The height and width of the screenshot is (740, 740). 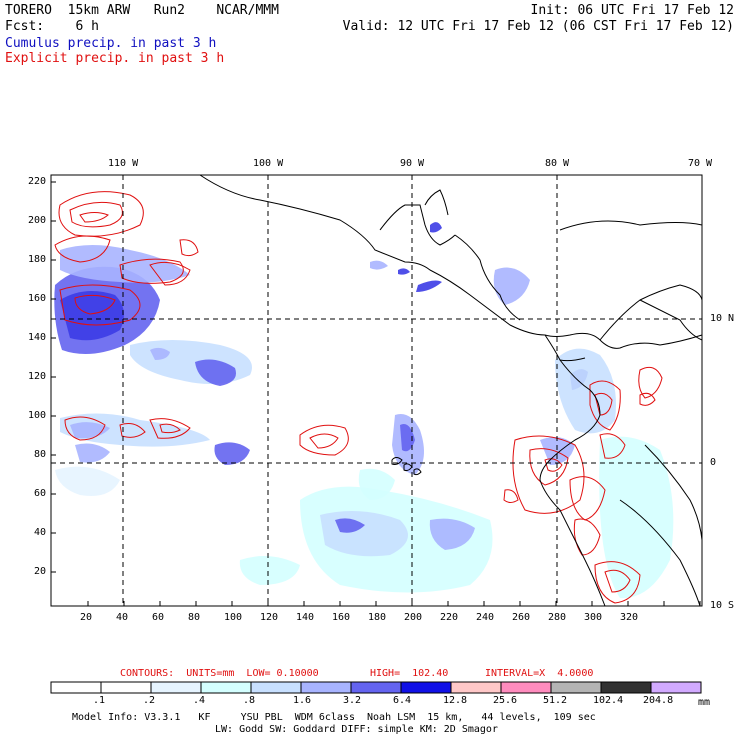 I want to click on init-time: Init: 06 UTC Fri 17 Feb 12, so click(x=632, y=10).